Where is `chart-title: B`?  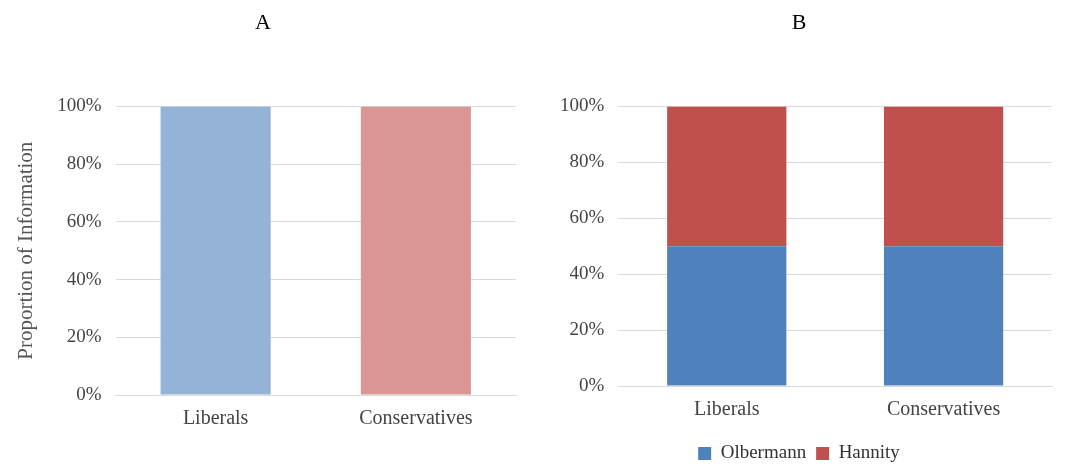
chart-title: B is located at coordinates (799, 21).